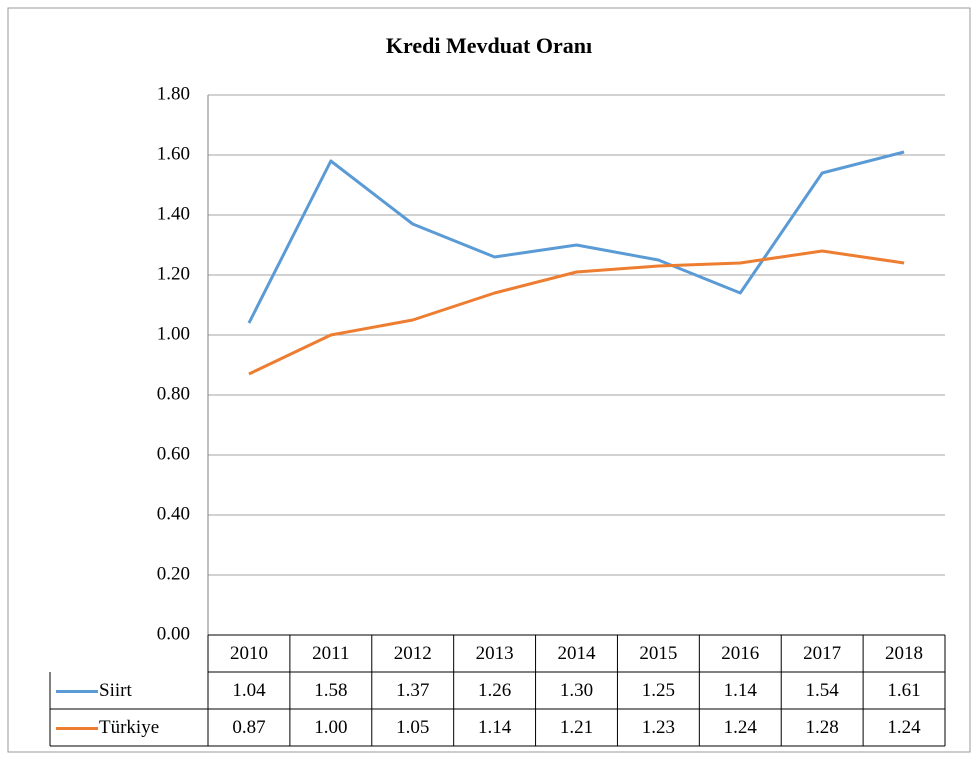  Describe the element at coordinates (412, 690) in the screenshot. I see `data-label: 1.37` at that location.